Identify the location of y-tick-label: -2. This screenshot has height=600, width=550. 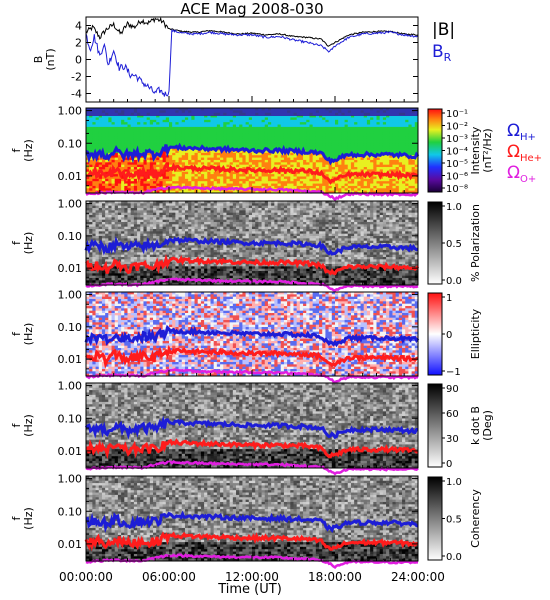
(76, 77).